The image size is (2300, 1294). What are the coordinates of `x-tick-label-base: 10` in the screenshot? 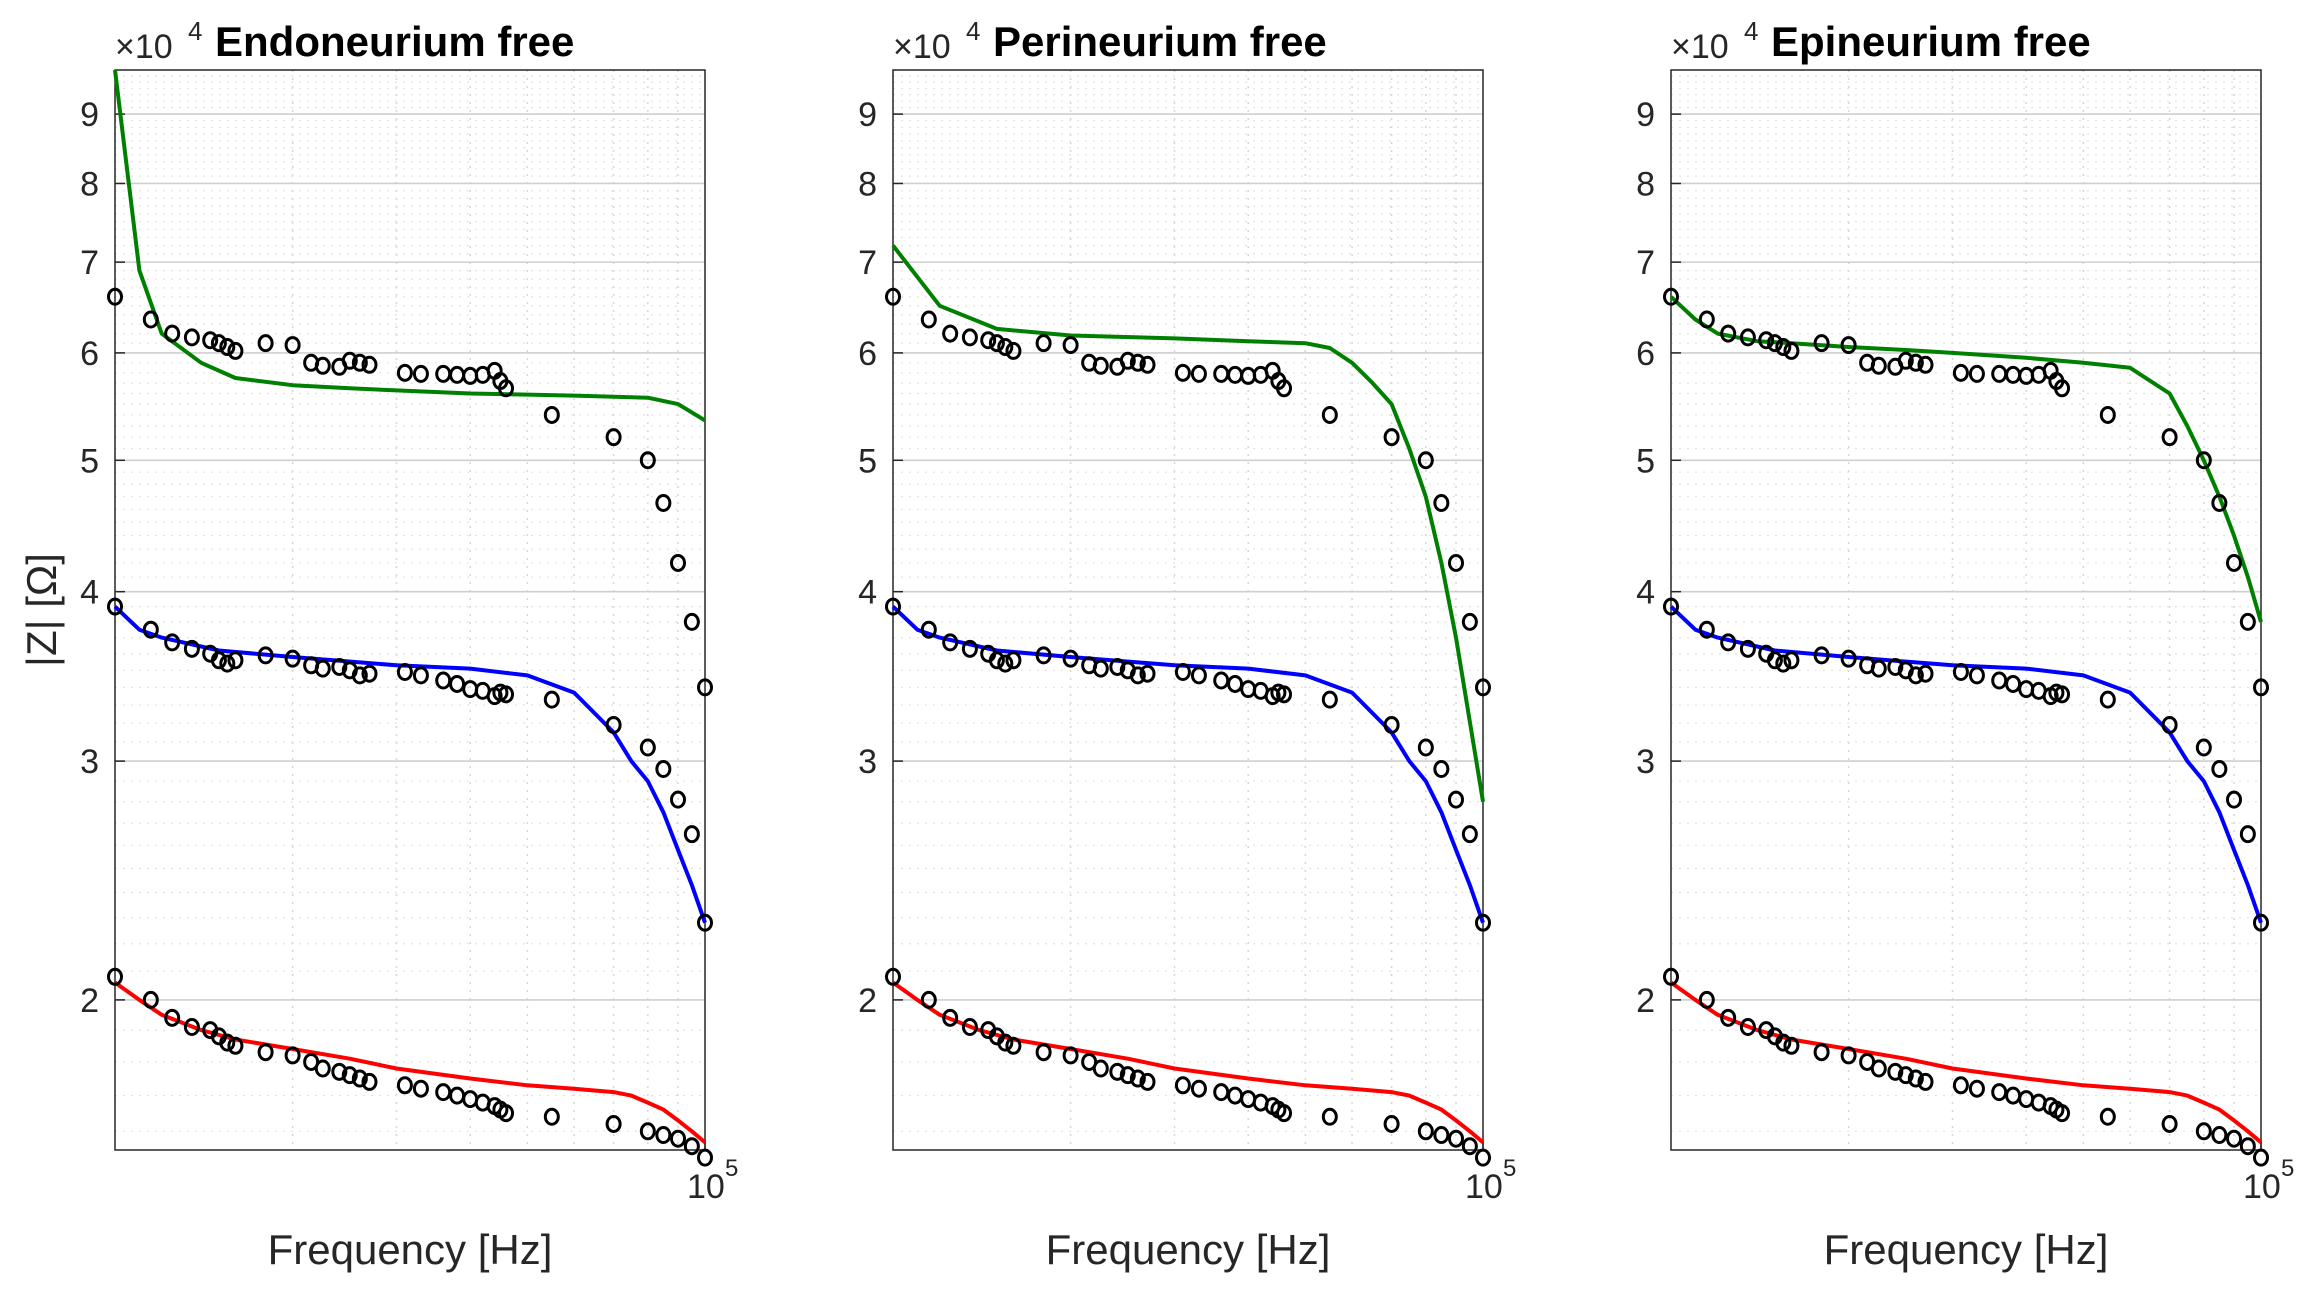 It's located at (706, 1187).